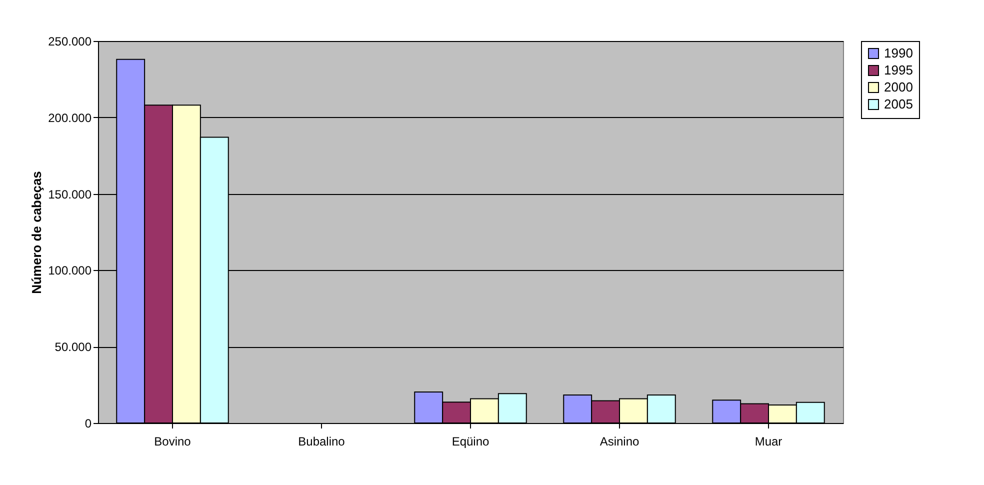 Image resolution: width=984 pixels, height=485 pixels. What do you see at coordinates (70, 41) in the screenshot?
I see `y-tick-label: 250.000` at bounding box center [70, 41].